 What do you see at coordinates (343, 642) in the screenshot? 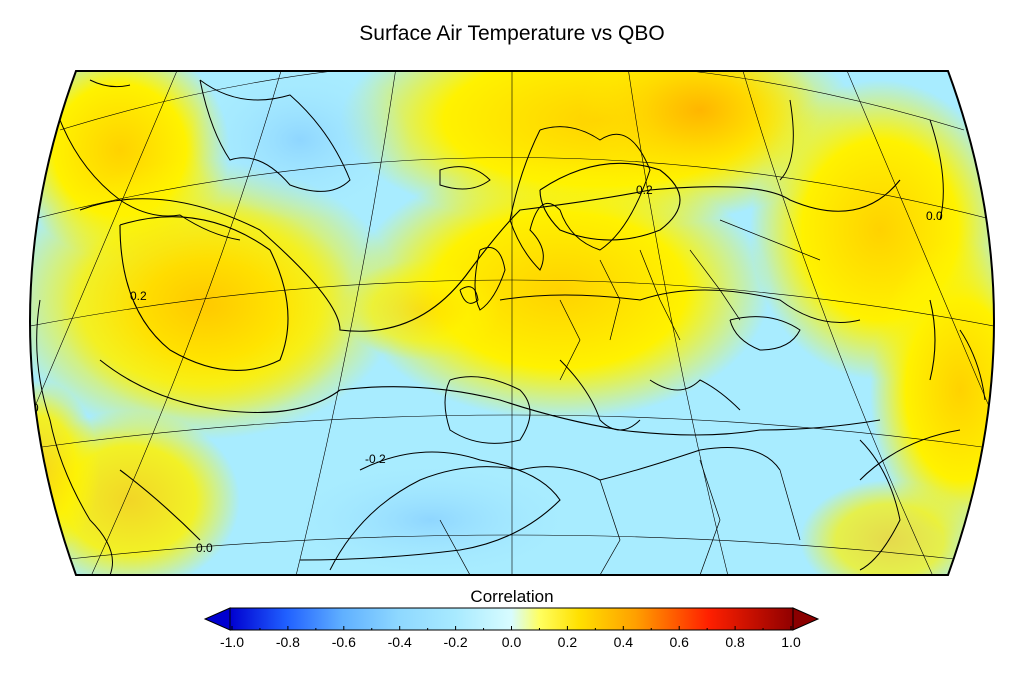
I see `colorbar-tick-label: -0.6` at bounding box center [343, 642].